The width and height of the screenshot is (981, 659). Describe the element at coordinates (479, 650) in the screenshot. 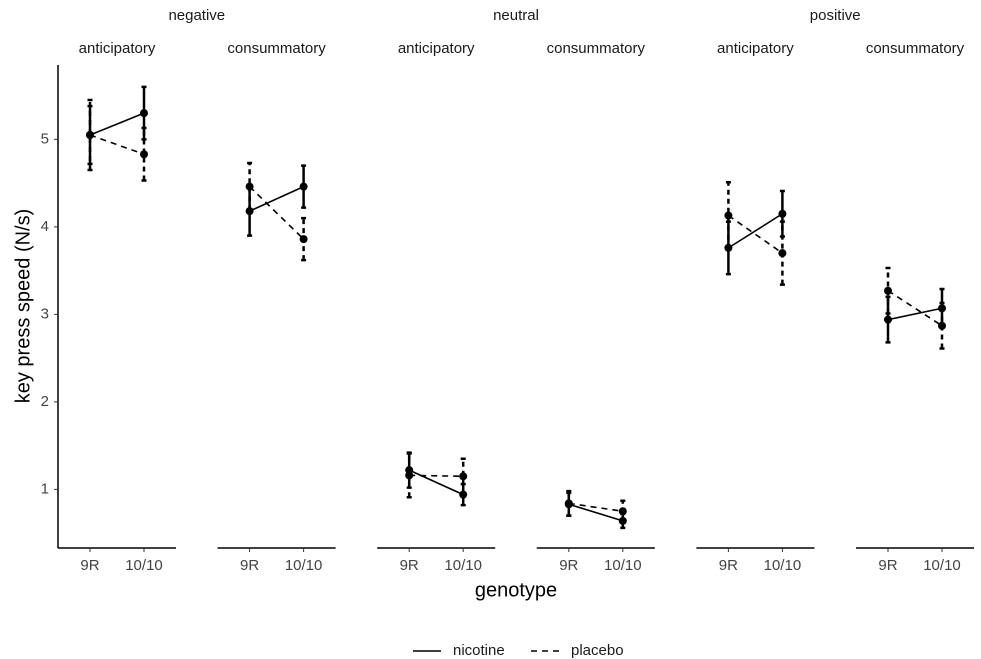

I see `legend-label: nicotine` at that location.